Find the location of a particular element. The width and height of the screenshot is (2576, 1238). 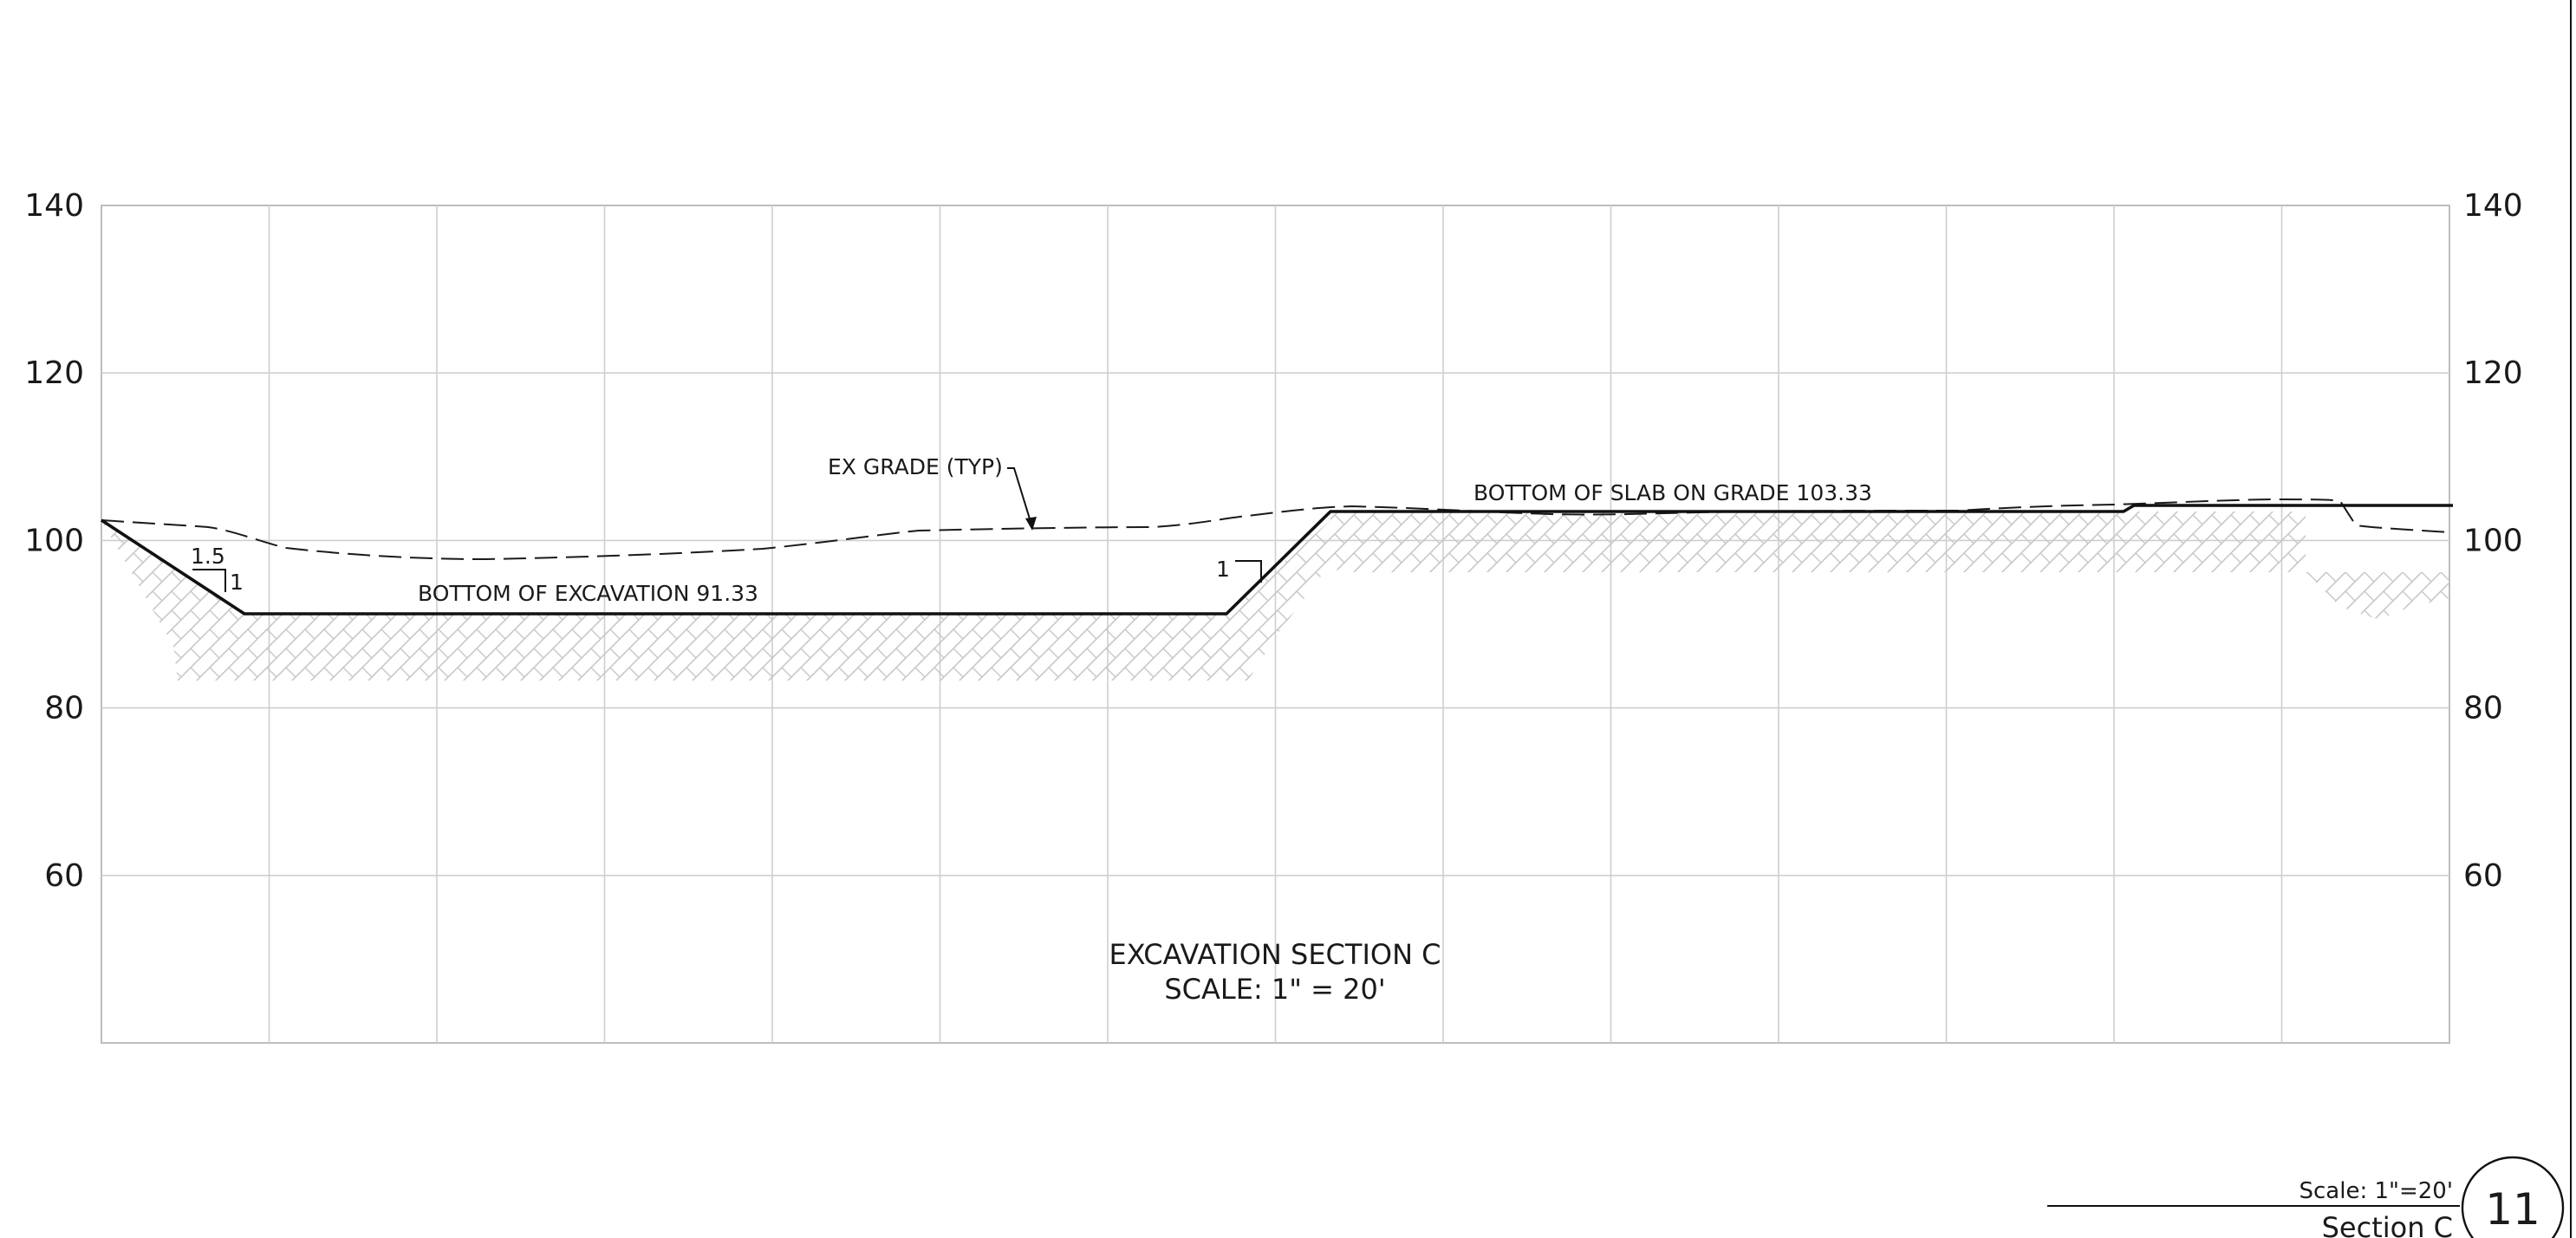

right-axis-label: 140 is located at coordinates (2493, 206).